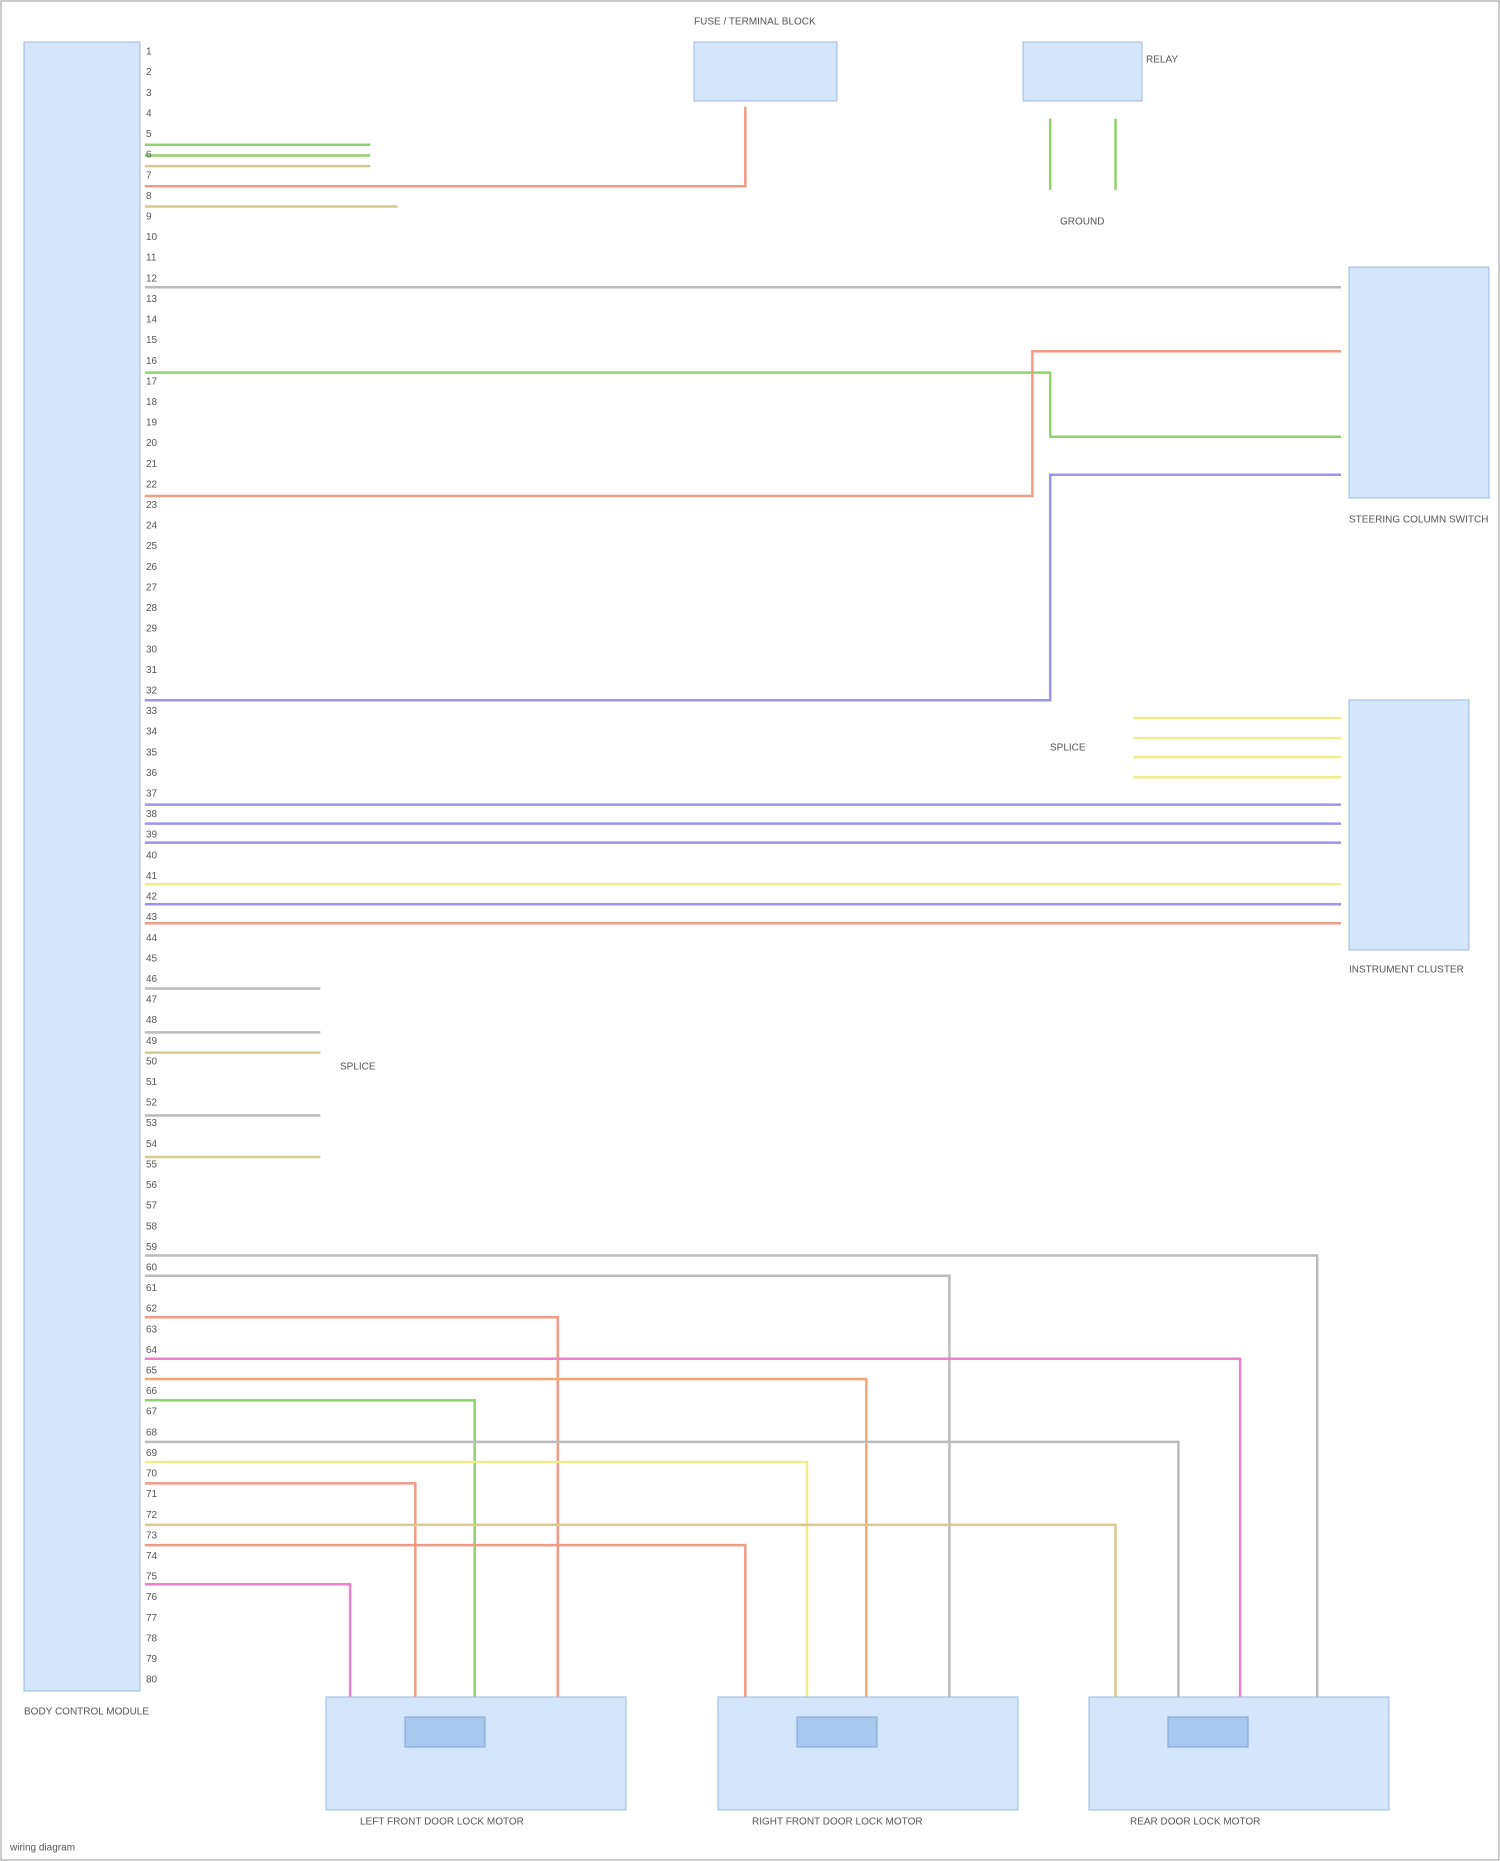 This screenshot has width=1500, height=1861. Describe the element at coordinates (152, 1618) in the screenshot. I see `pin-number: 77` at that location.